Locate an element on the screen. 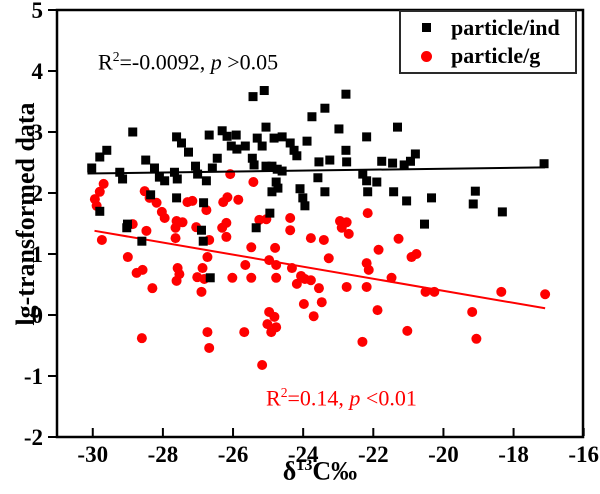 Image resolution: width=600 pixels, height=494 pixels. x-tick-label: -24 is located at coordinates (303, 454).